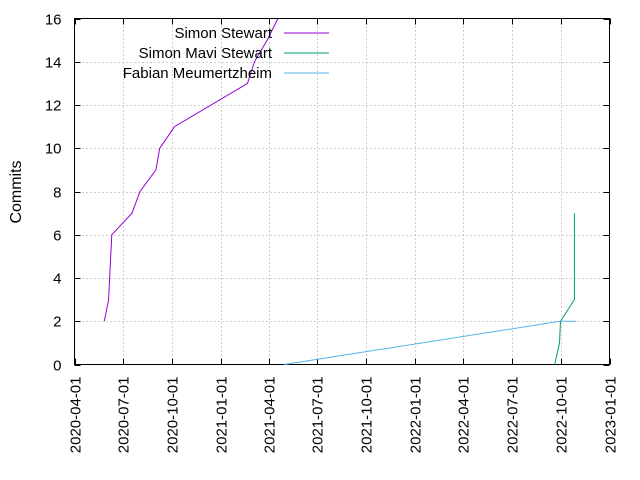 The height and width of the screenshot is (480, 640). Describe the element at coordinates (270, 415) in the screenshot. I see `x-tick-label: 2021-04-01` at that location.